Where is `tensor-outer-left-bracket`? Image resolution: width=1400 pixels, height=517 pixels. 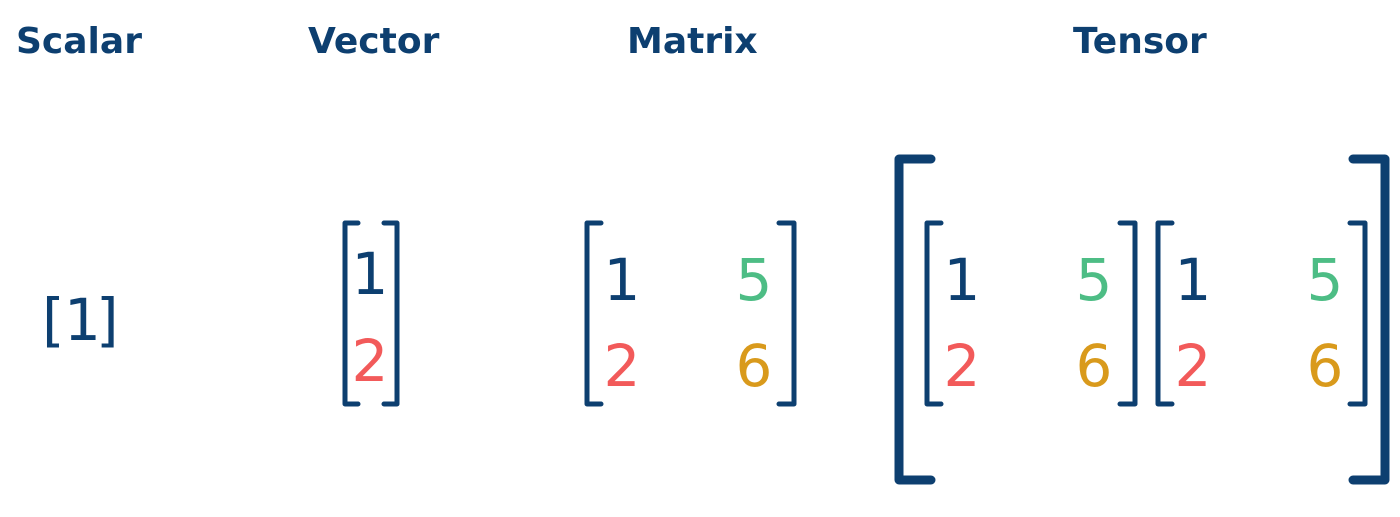 tensor-outer-left-bracket is located at coordinates (915, 319).